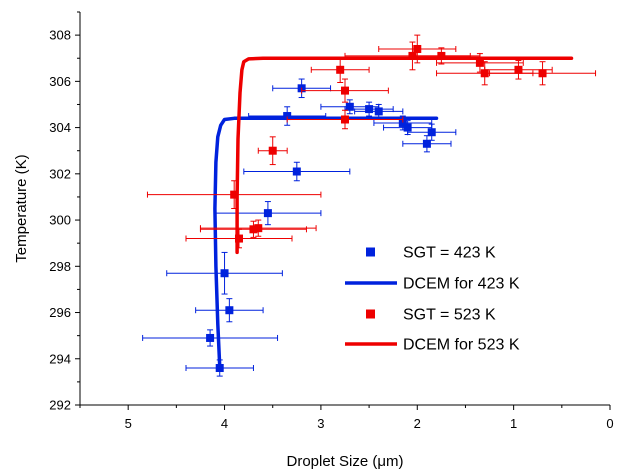 The width and height of the screenshot is (620, 470). I want to click on y-axis-title: Temperature (K), so click(21, 208).